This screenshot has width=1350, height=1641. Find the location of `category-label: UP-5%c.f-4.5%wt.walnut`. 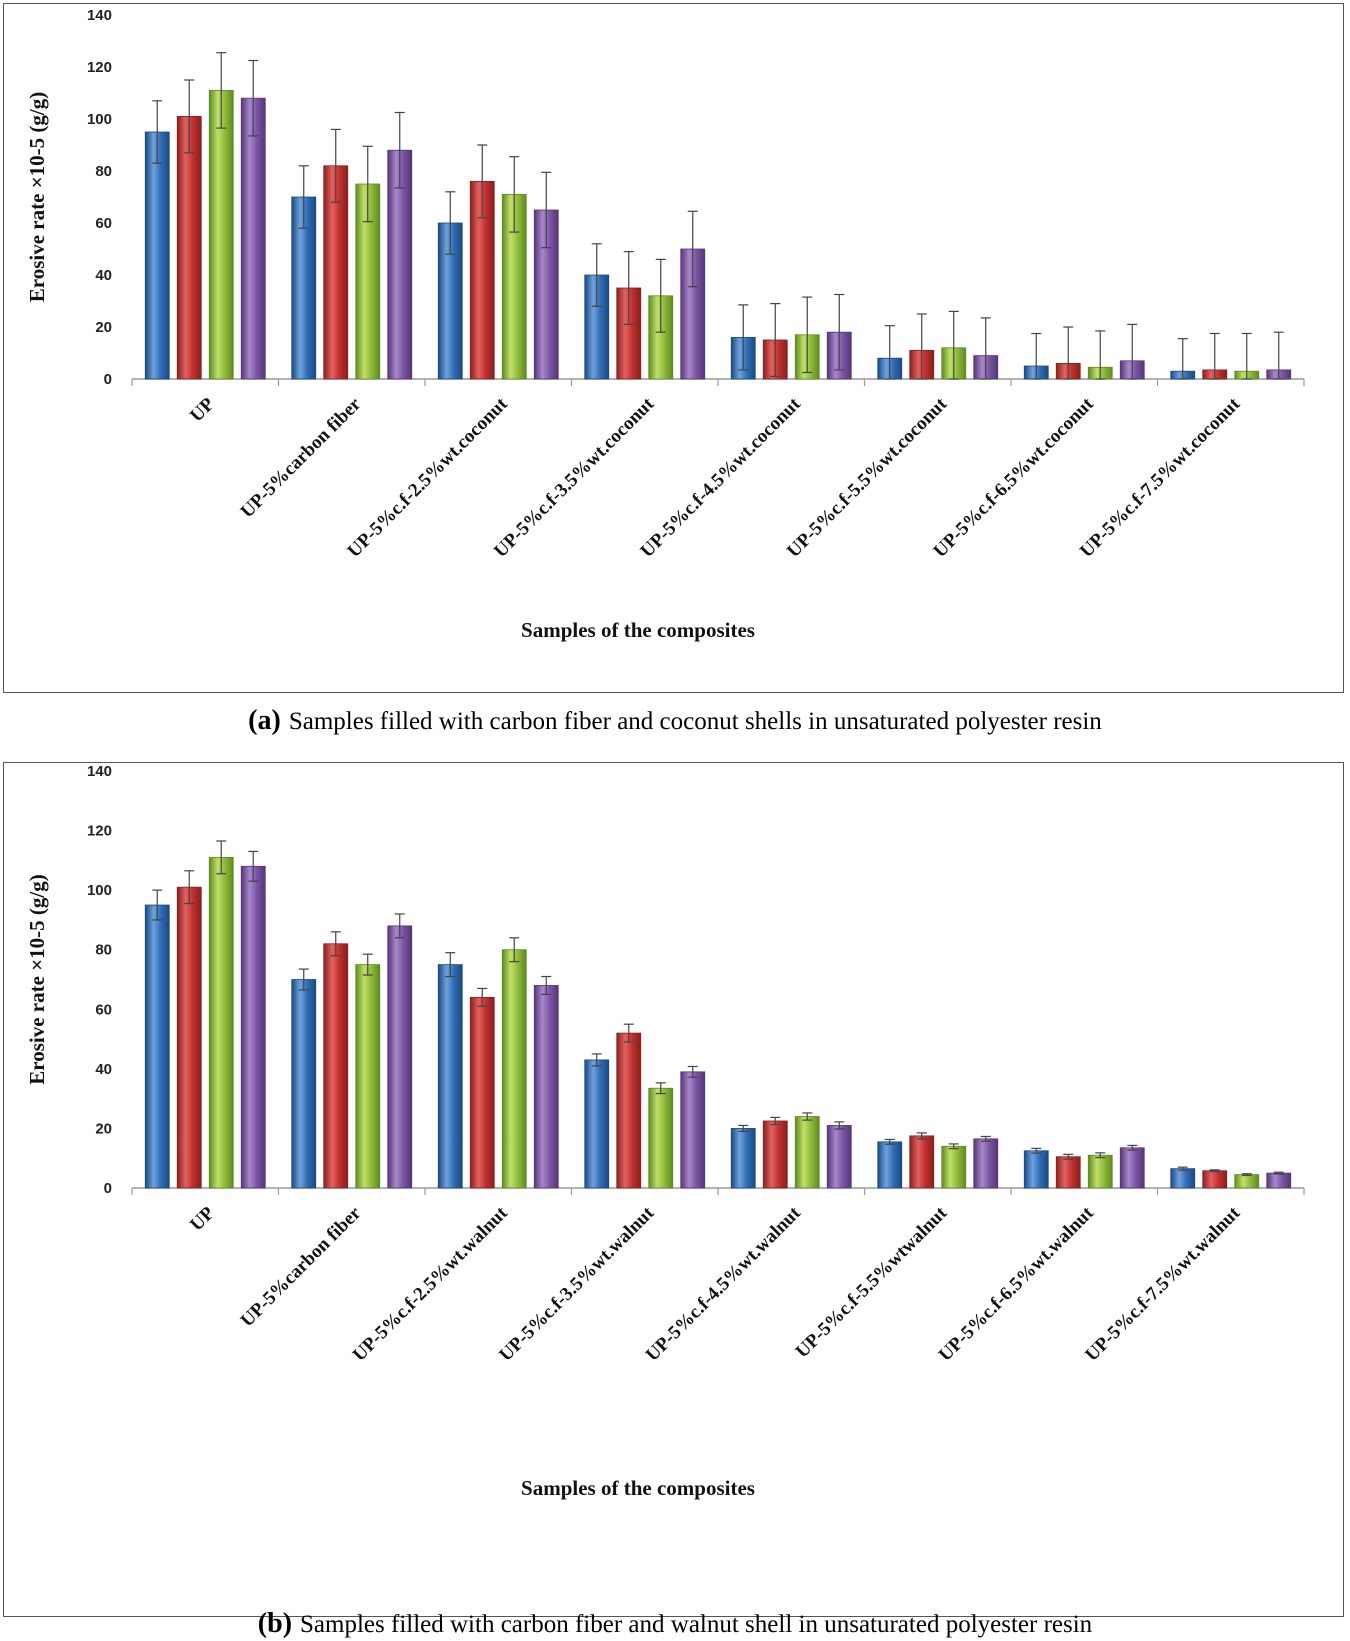

category-label: UP-5%c.f-4.5%wt.walnut is located at coordinates (723, 1283).